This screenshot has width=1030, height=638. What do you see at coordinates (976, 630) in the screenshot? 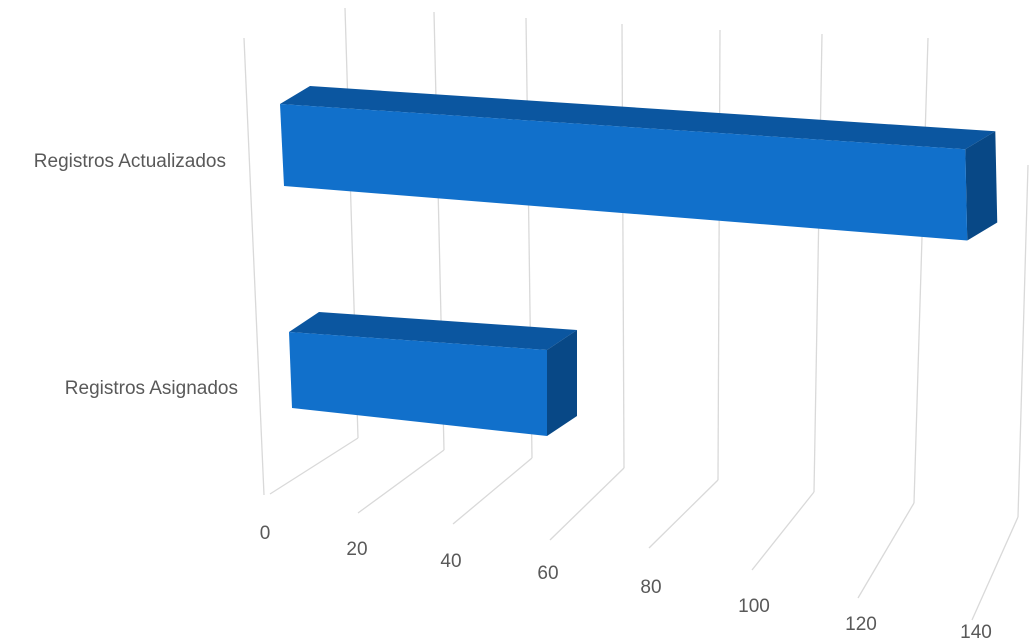
I see `x-tick-label: 140` at bounding box center [976, 630].